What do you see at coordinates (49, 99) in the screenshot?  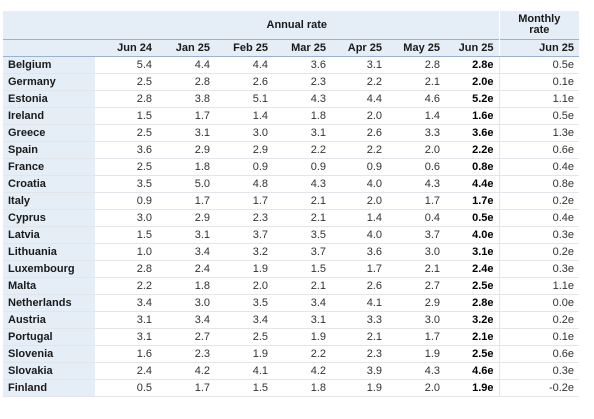 I see `country-name: Estonia` at bounding box center [49, 99].